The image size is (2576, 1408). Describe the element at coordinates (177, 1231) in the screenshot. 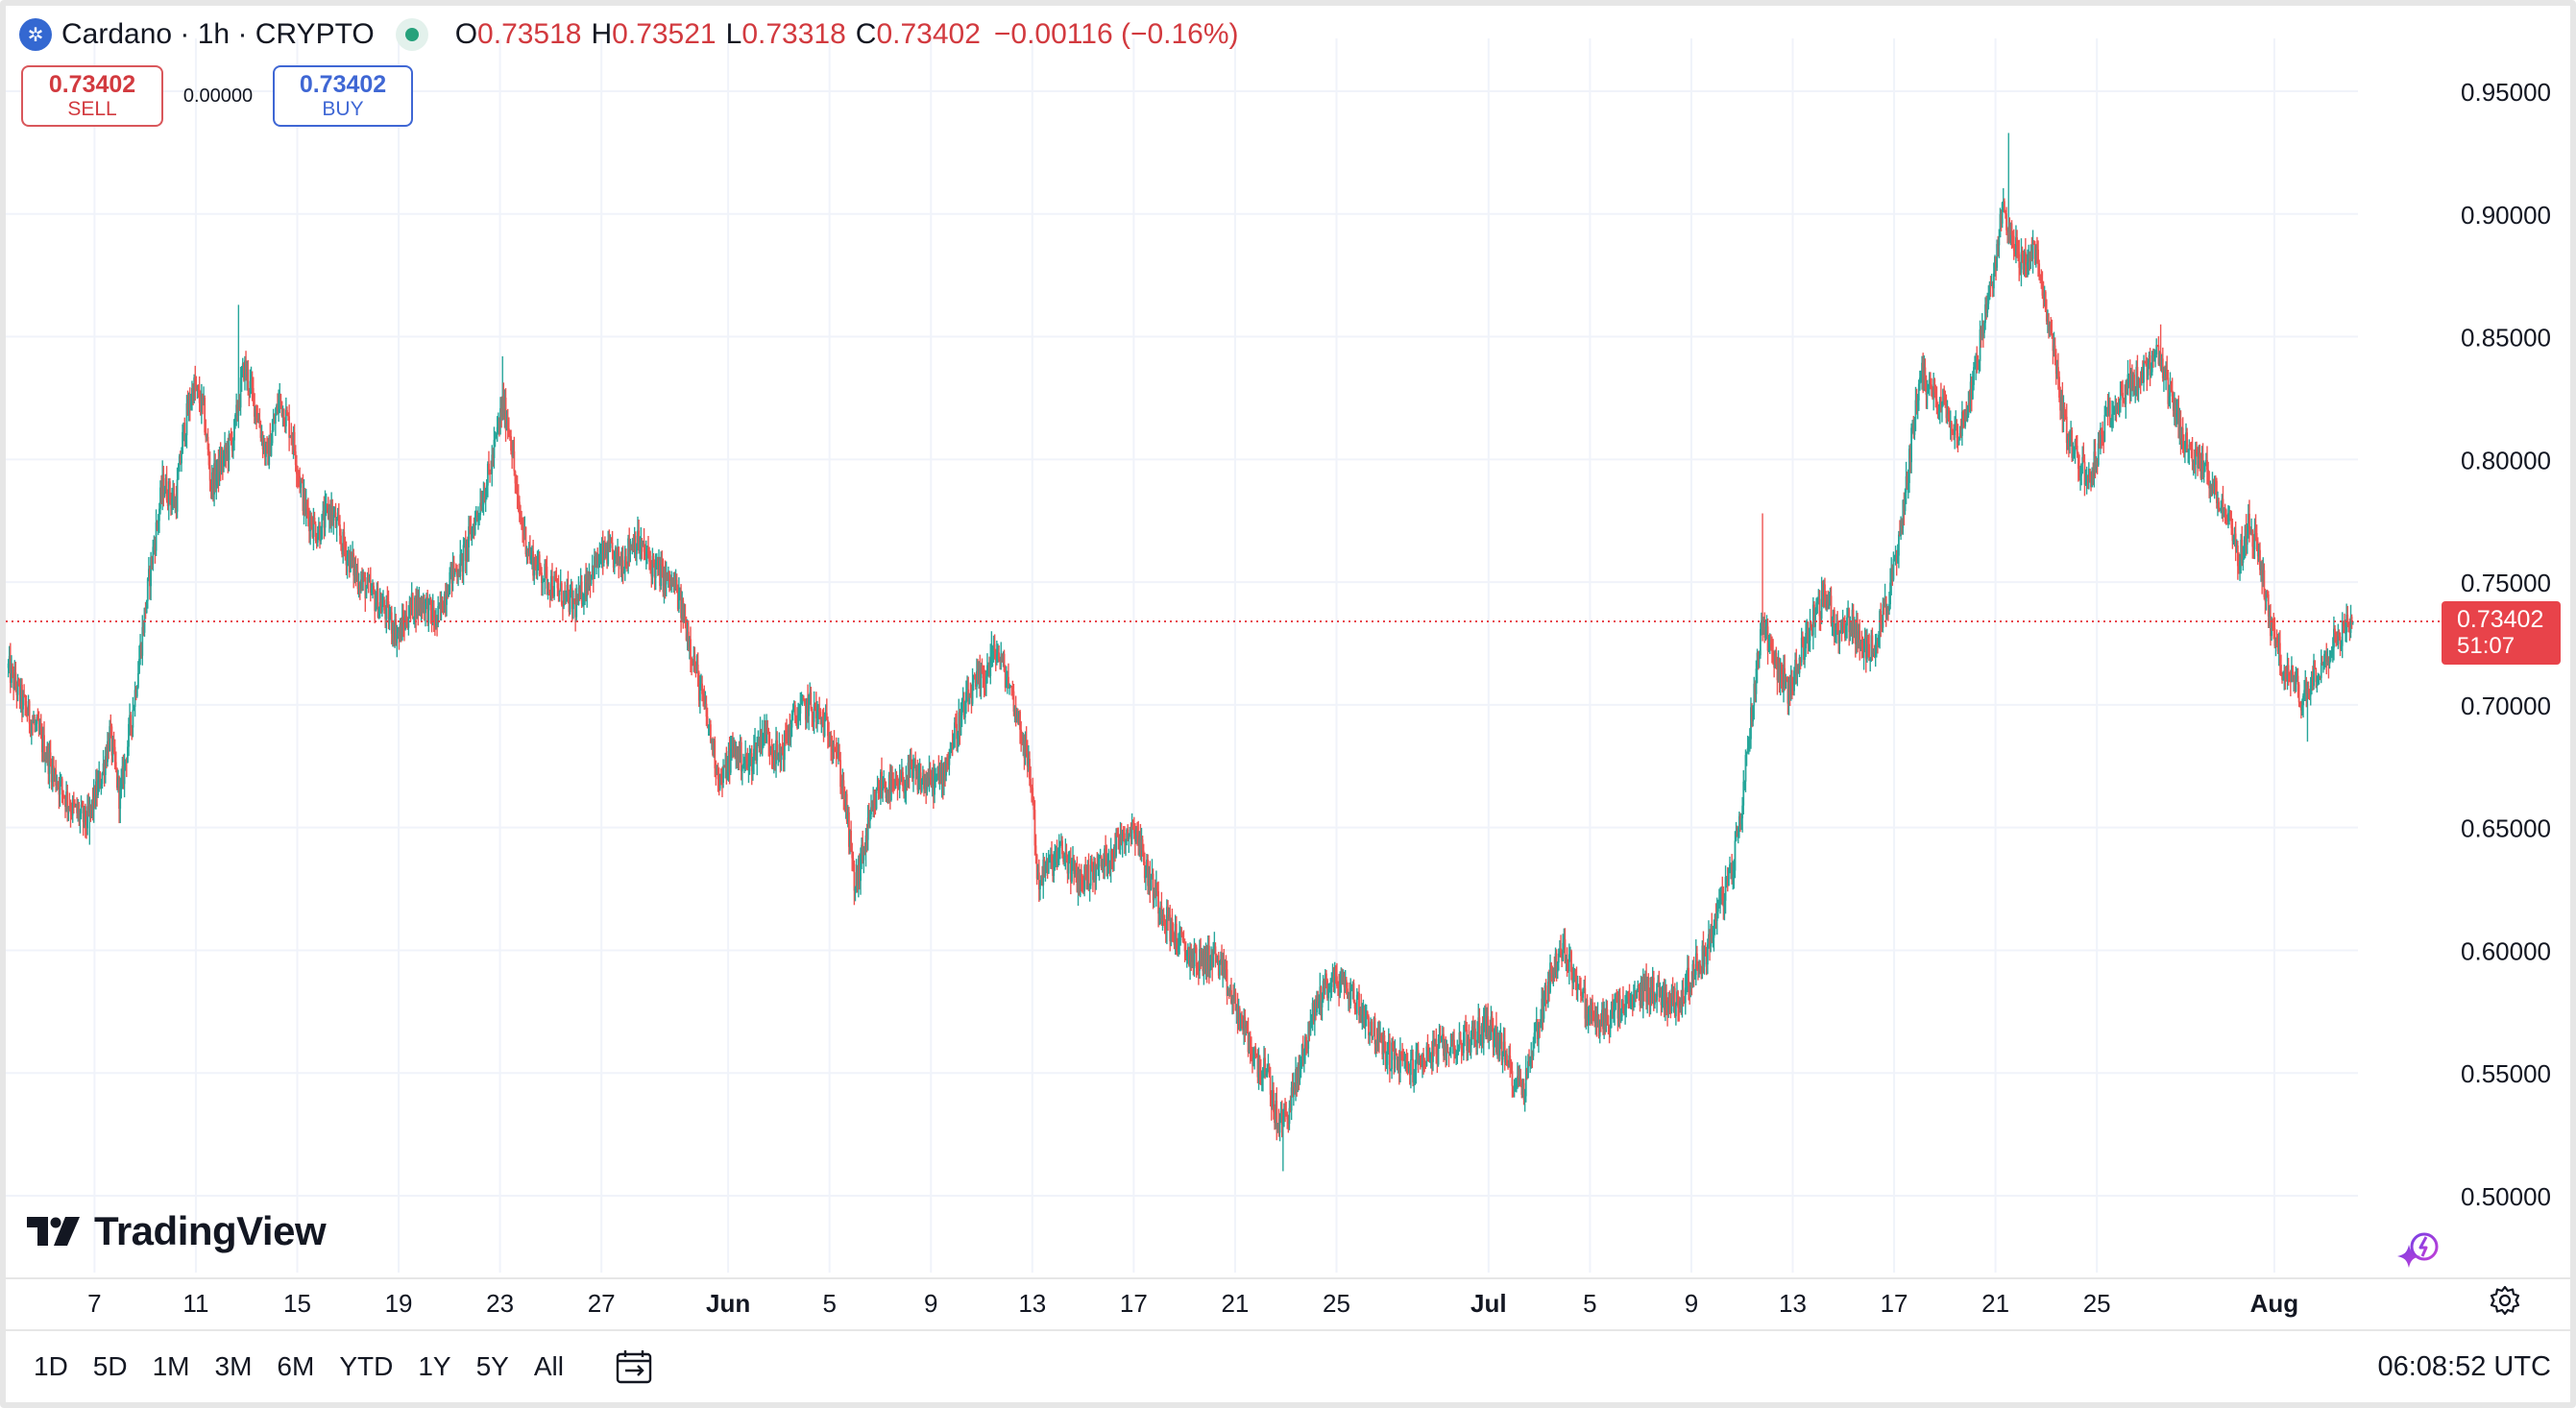

I see `tradingview-logo: TradingView` at that location.